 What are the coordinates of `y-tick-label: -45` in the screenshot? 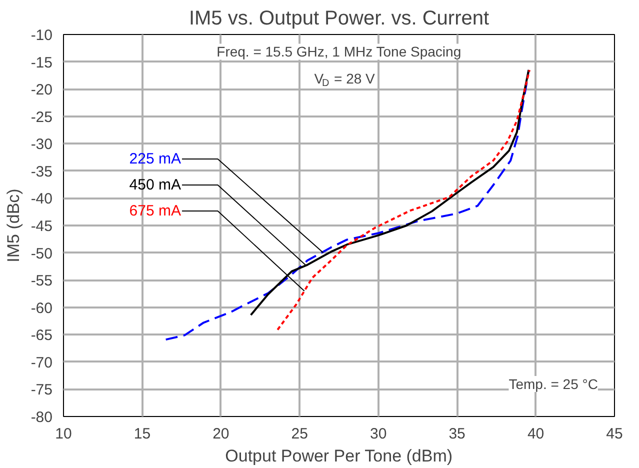 It's located at (41, 226).